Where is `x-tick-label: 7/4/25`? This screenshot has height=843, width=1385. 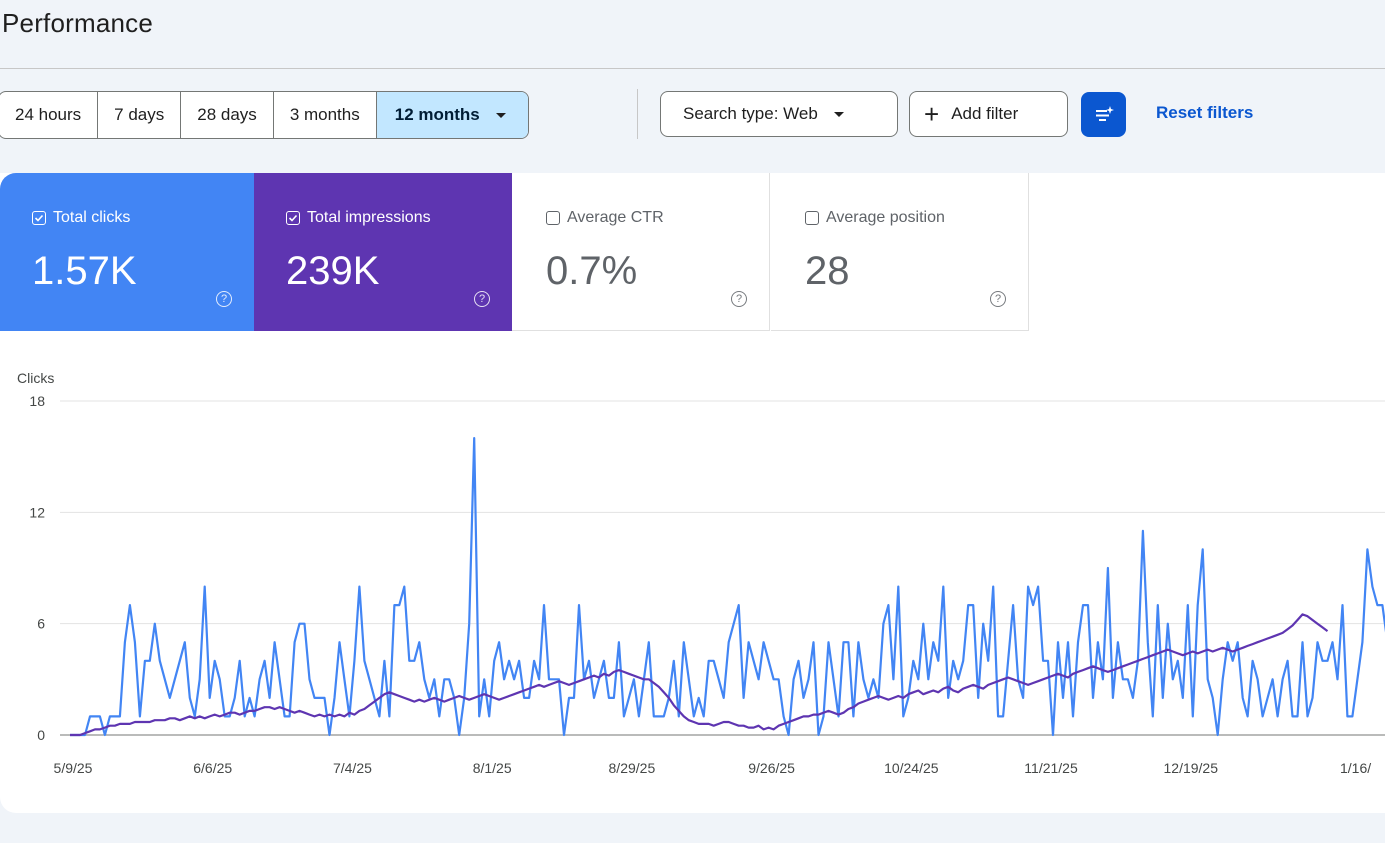 x-tick-label: 7/4/25 is located at coordinates (352, 768).